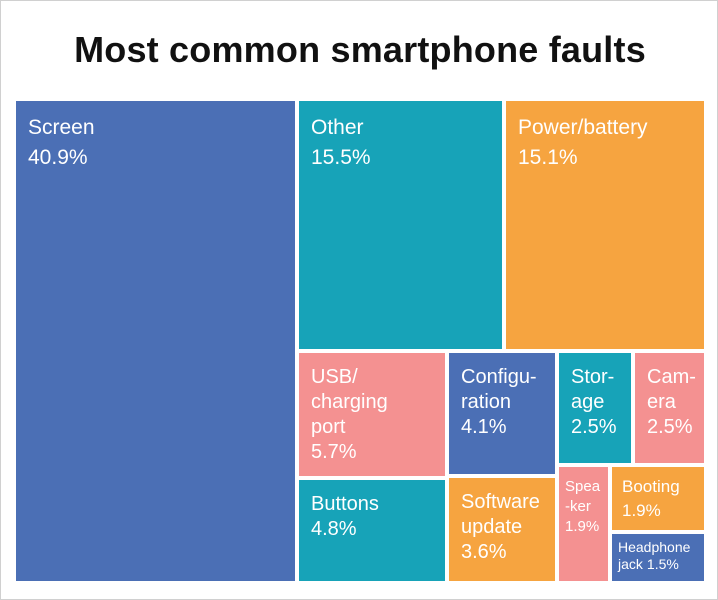 This screenshot has width=718, height=600. Describe the element at coordinates (662, 564) in the screenshot. I see `tile-value: 1.5%` at that location.